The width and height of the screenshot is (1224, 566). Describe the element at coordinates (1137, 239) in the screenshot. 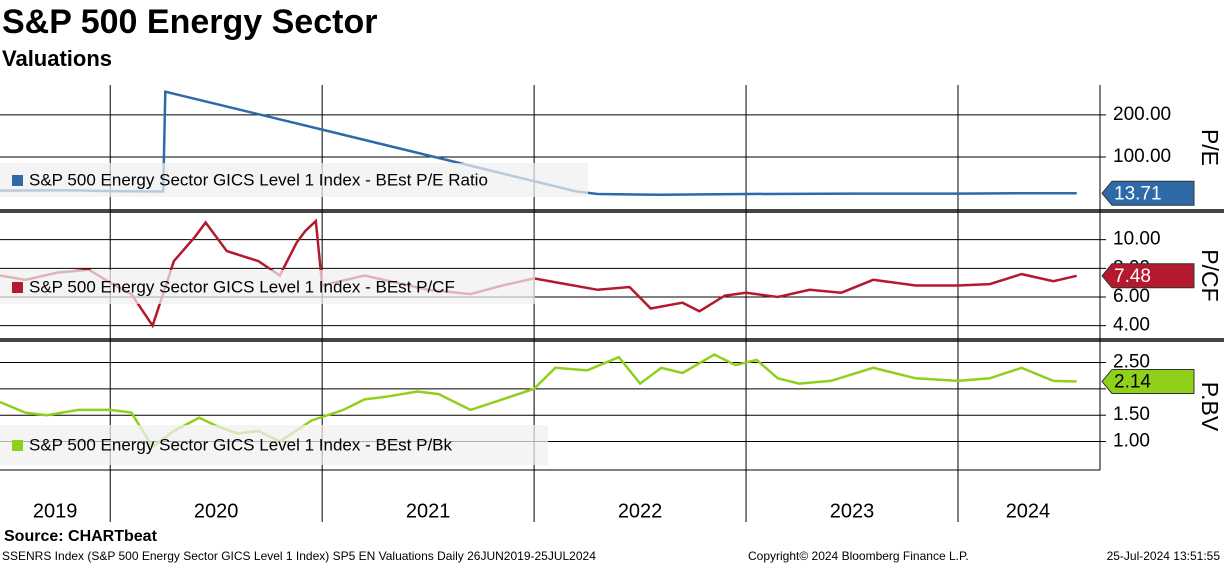

I see `y-tick-label: 10.00` at that location.